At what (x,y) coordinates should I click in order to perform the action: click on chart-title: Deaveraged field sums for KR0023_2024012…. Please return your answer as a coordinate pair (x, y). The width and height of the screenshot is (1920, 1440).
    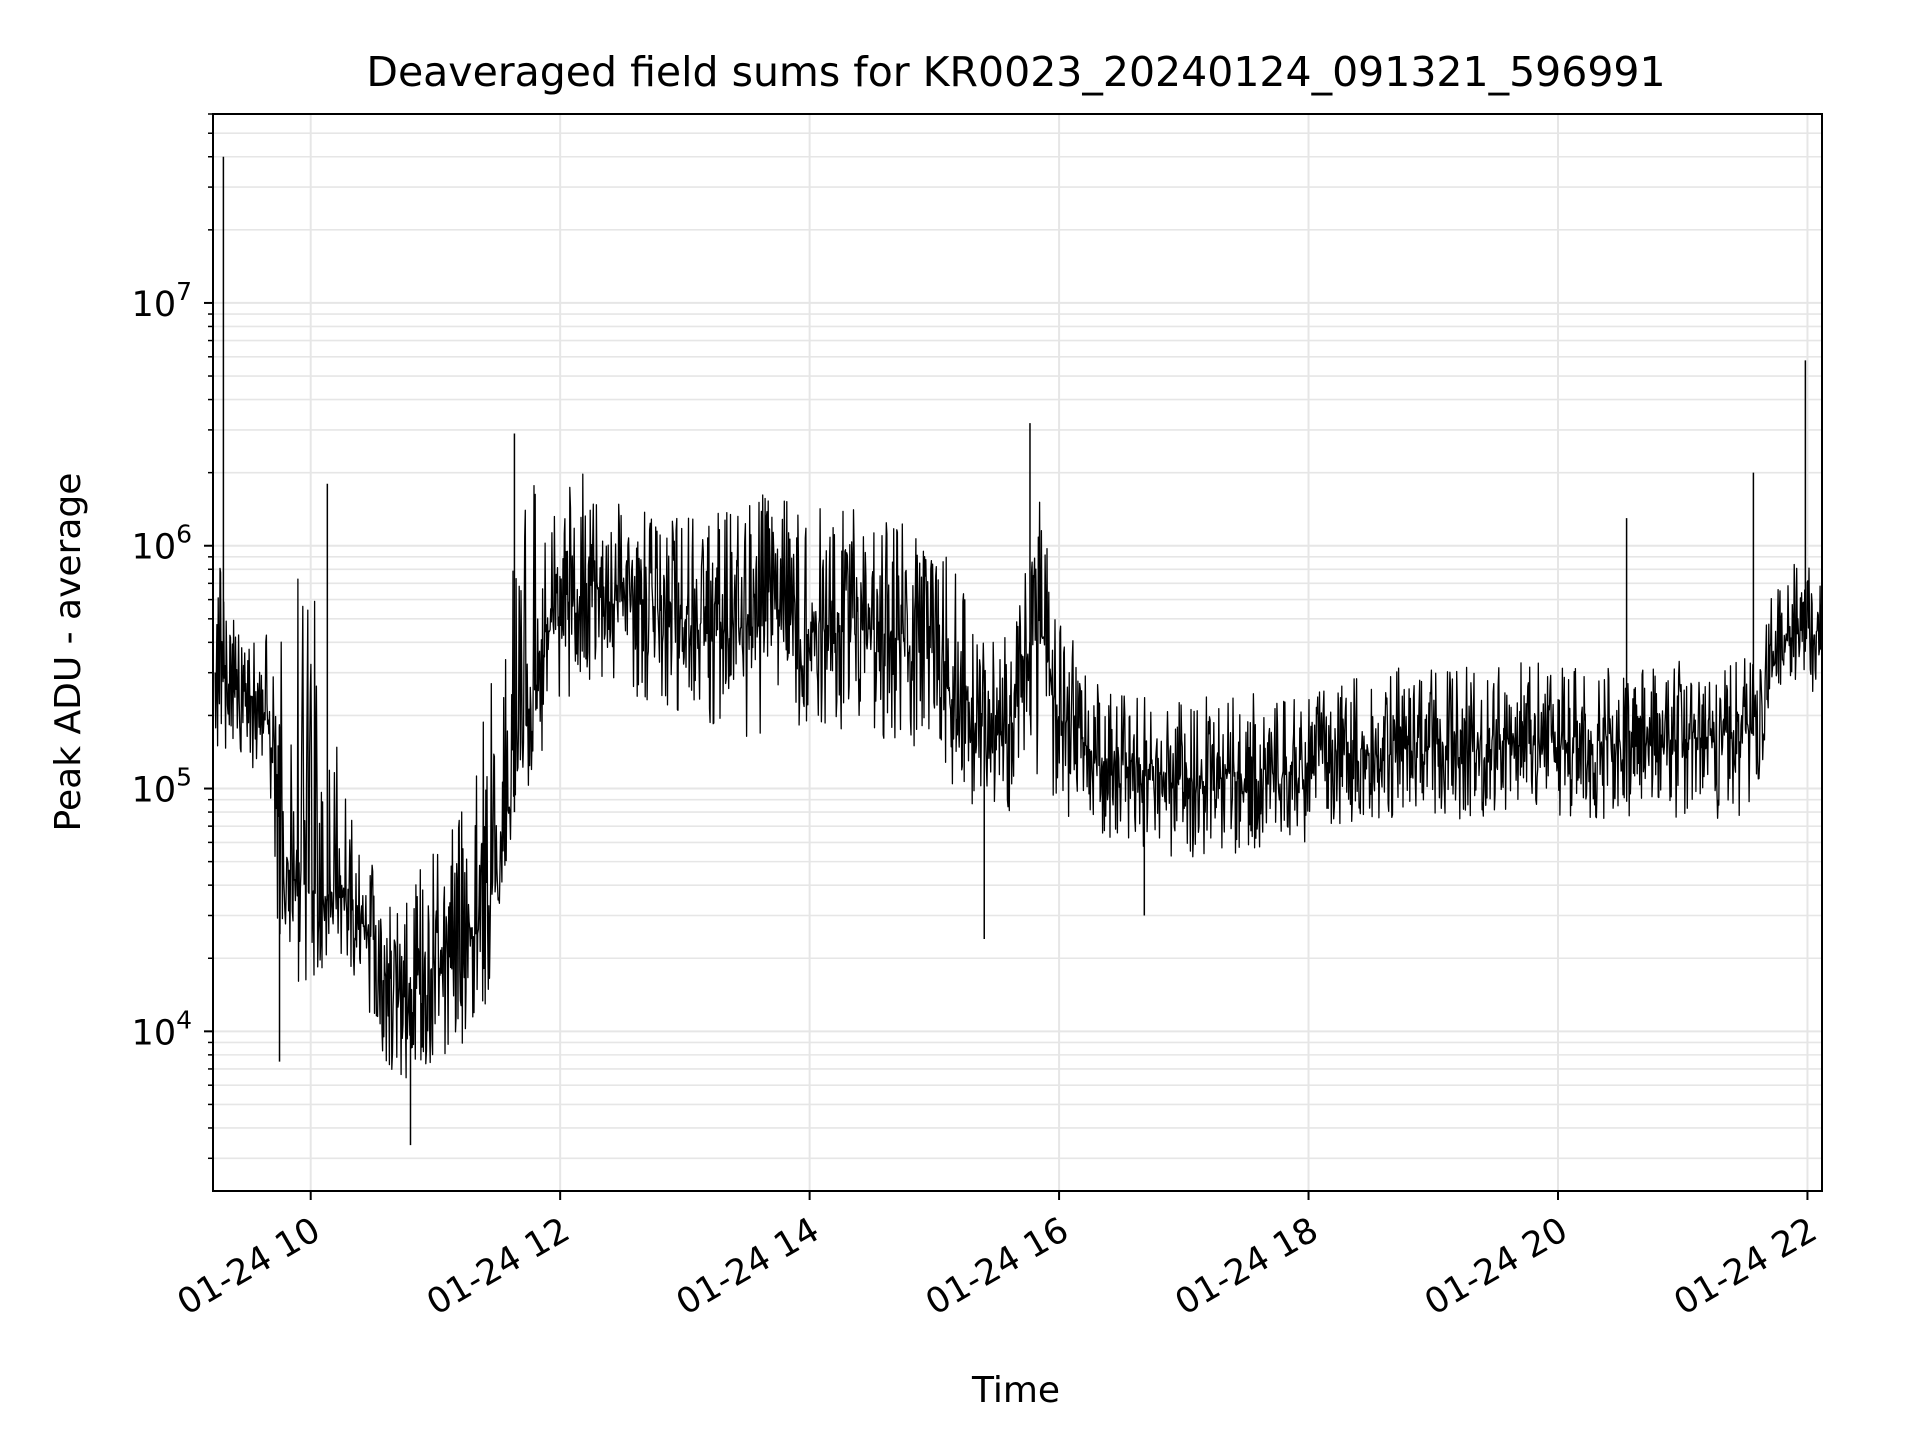
    Looking at the image, I should click on (1015, 72).